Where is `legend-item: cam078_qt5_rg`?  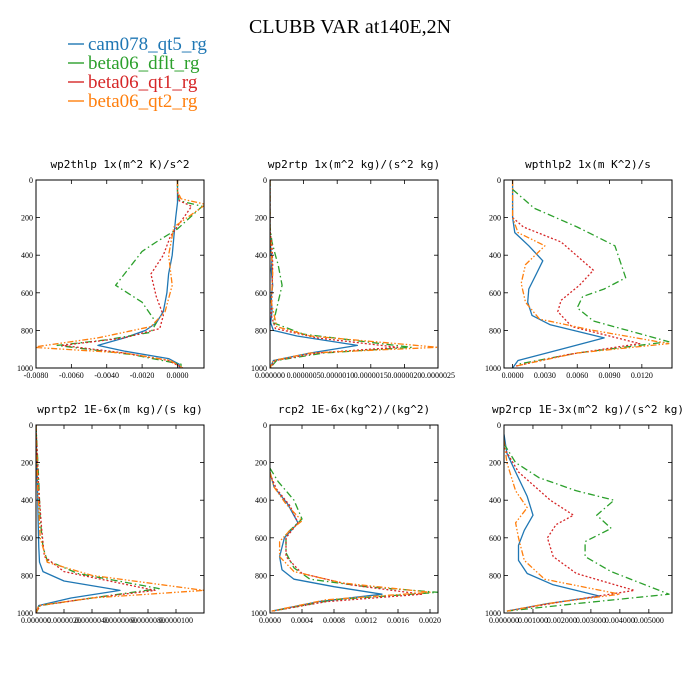
legend-item: cam078_qt5_rg is located at coordinates (137, 44).